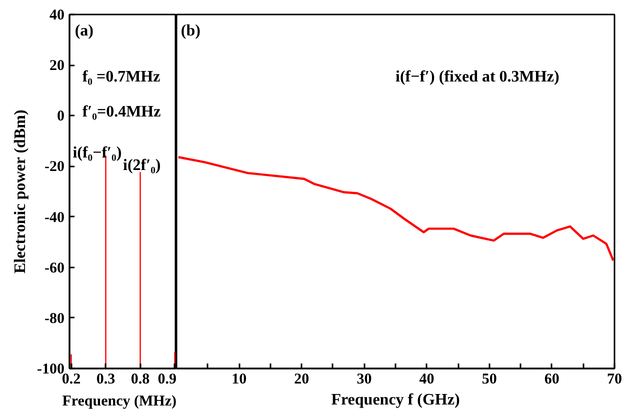 The image size is (632, 419). What do you see at coordinates (97, 153) in the screenshot?
I see `annotation: i(f₀−f′₀)` at bounding box center [97, 153].